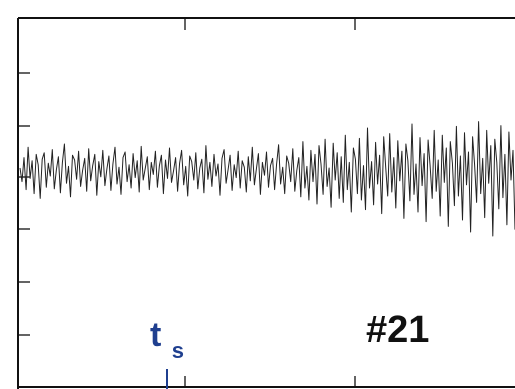 The image size is (515, 389). I want to click on panel-id-label: #21, so click(397, 330).